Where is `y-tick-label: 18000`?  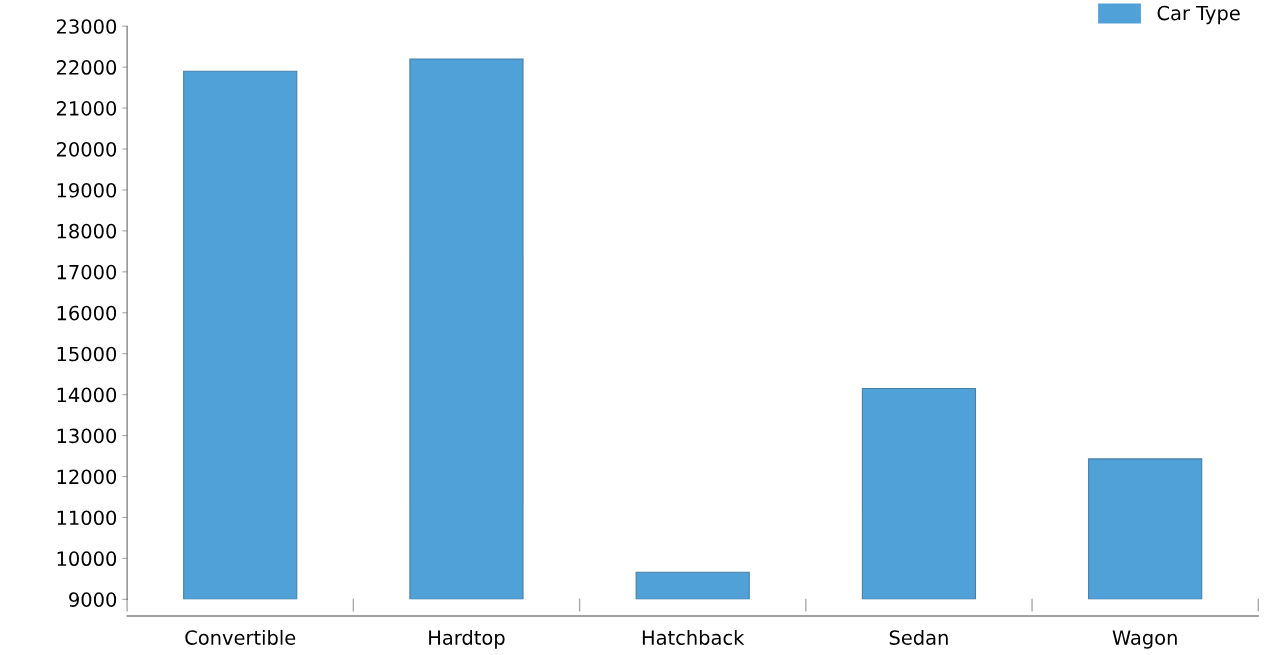 y-tick-label: 18000 is located at coordinates (87, 231).